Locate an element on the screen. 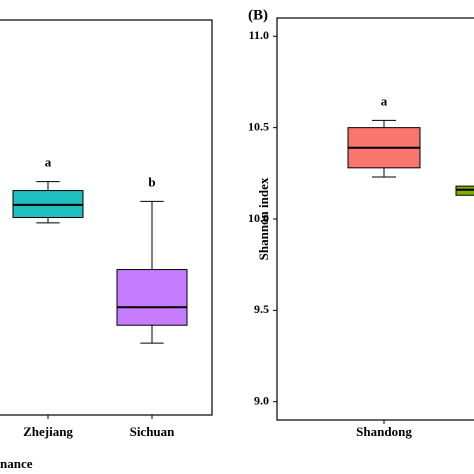  x-axis-label: nance is located at coordinates (16, 463).